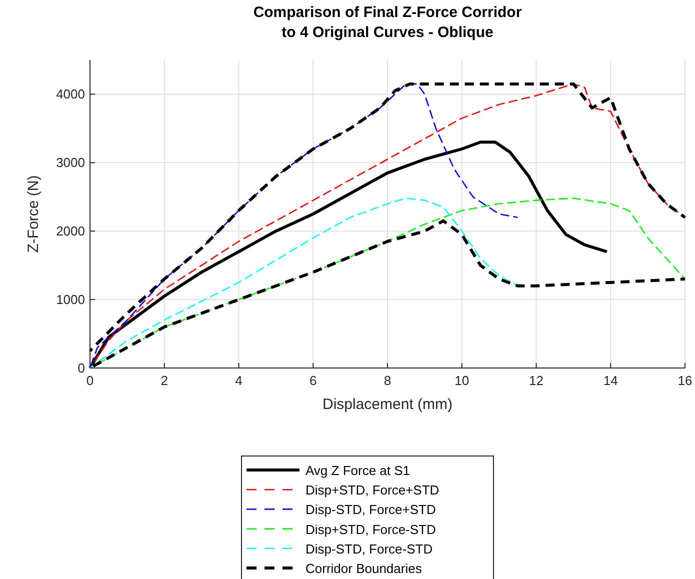  Describe the element at coordinates (462, 380) in the screenshot. I see `x-tick-label: 10` at that location.